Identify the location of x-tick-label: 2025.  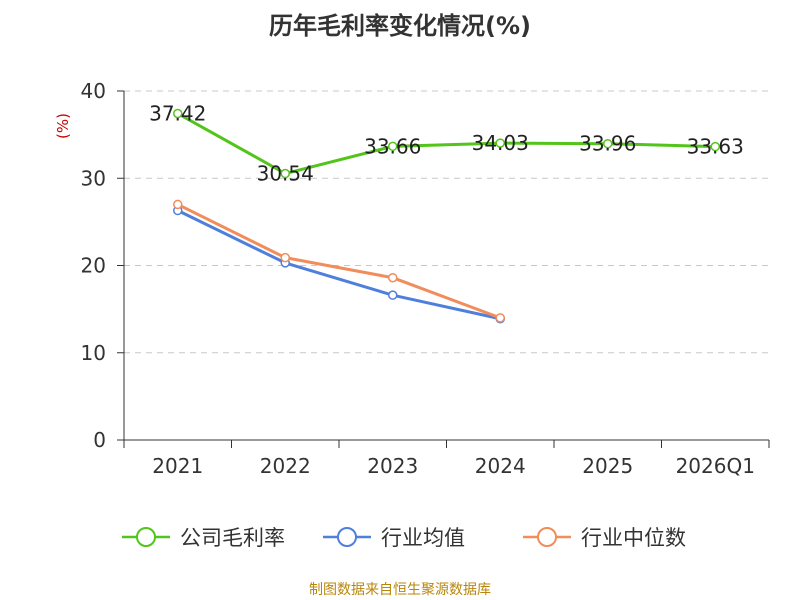
(607, 466).